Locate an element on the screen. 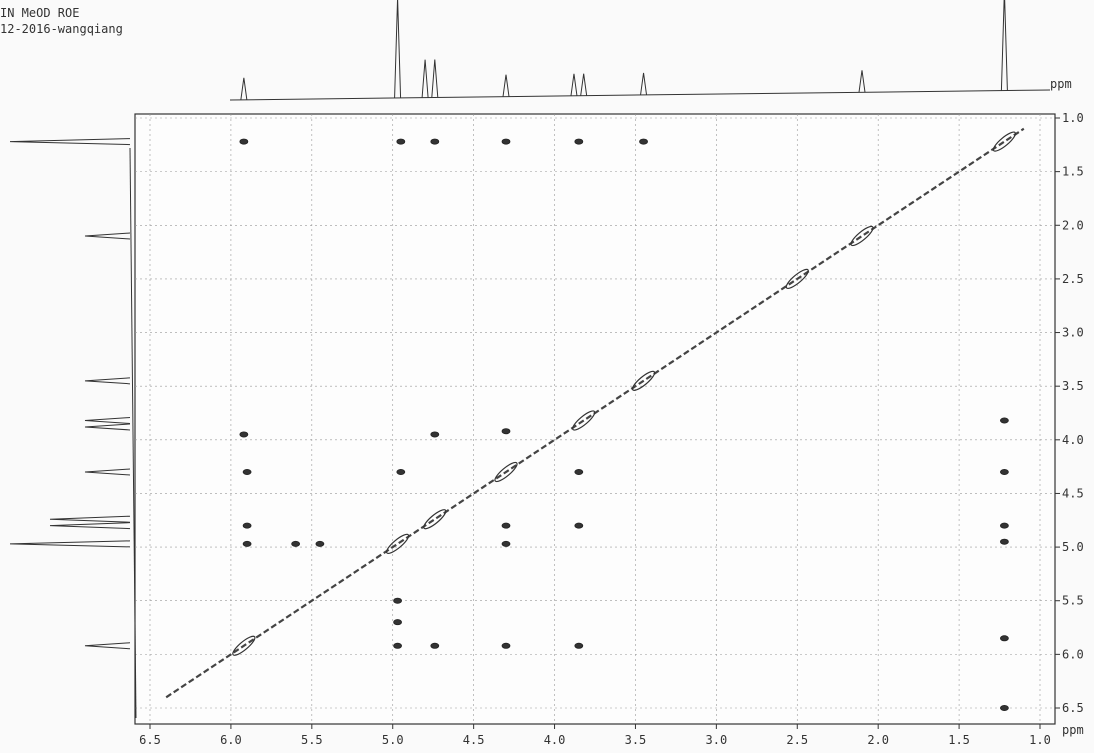 This screenshot has height=753, width=1094. x-tick-label: 4.5 is located at coordinates (474, 740).